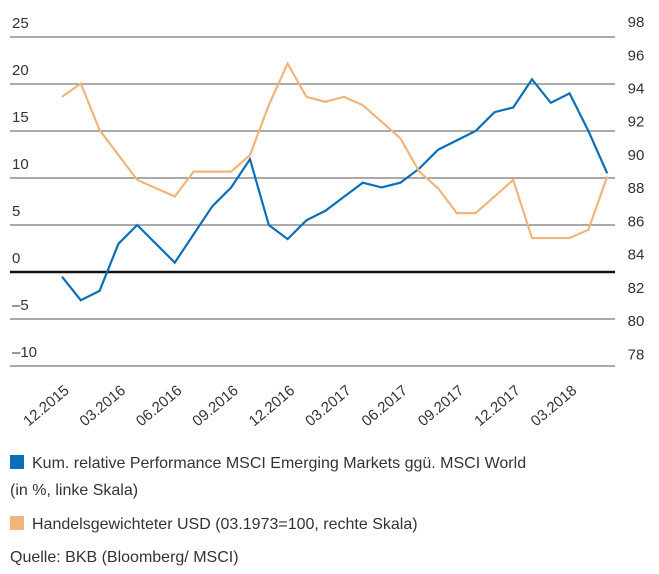  What do you see at coordinates (636, 122) in the screenshot?
I see `y2-tick-label: 92` at bounding box center [636, 122].